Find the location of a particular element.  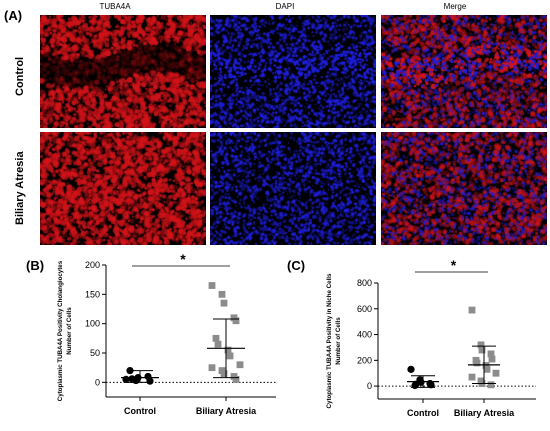

y-tick-label: 600 is located at coordinates (364, 309).